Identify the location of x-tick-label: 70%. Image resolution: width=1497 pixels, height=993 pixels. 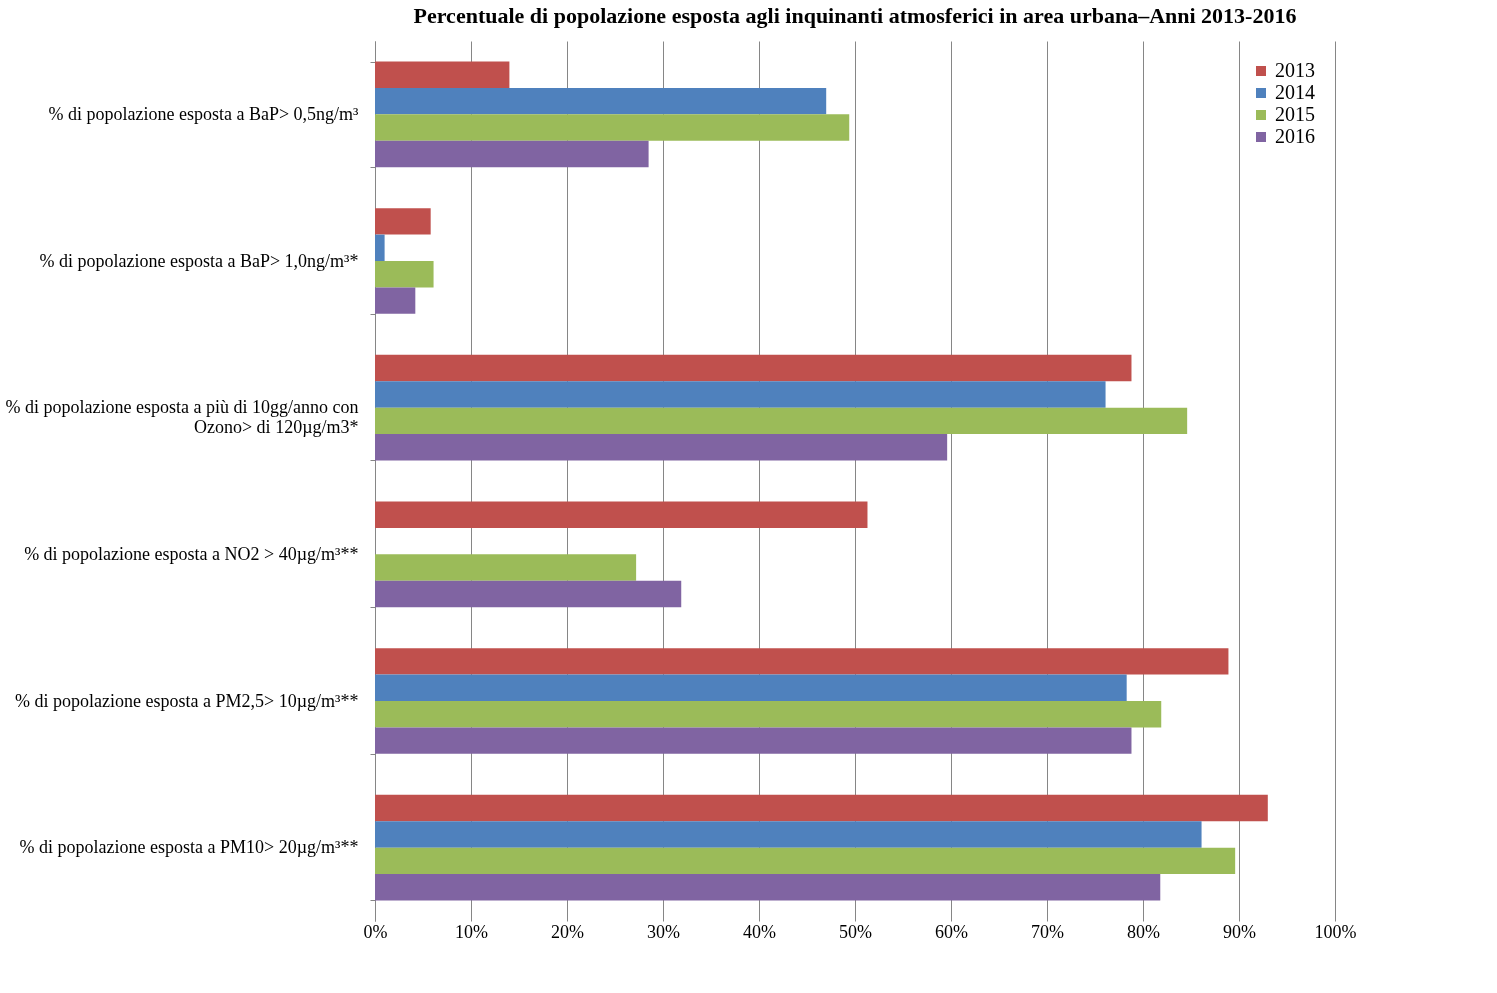
(1047, 931).